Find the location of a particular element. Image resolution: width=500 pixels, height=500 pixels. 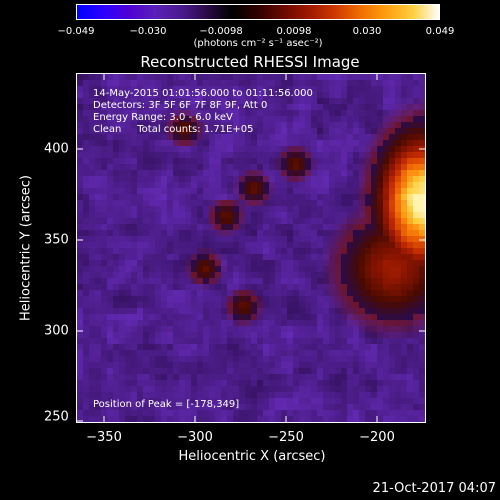

x-tick-label: −300 is located at coordinates (195, 437).